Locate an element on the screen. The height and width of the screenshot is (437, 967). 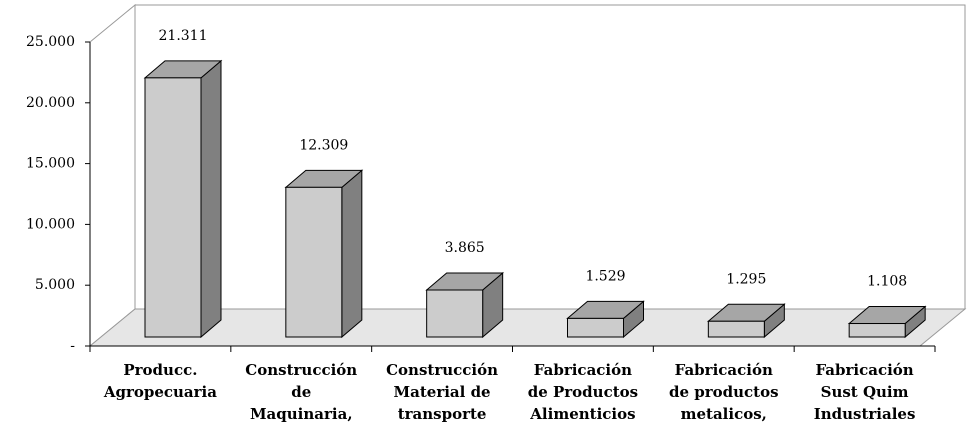
value-label: 1.529 is located at coordinates (605, 276).